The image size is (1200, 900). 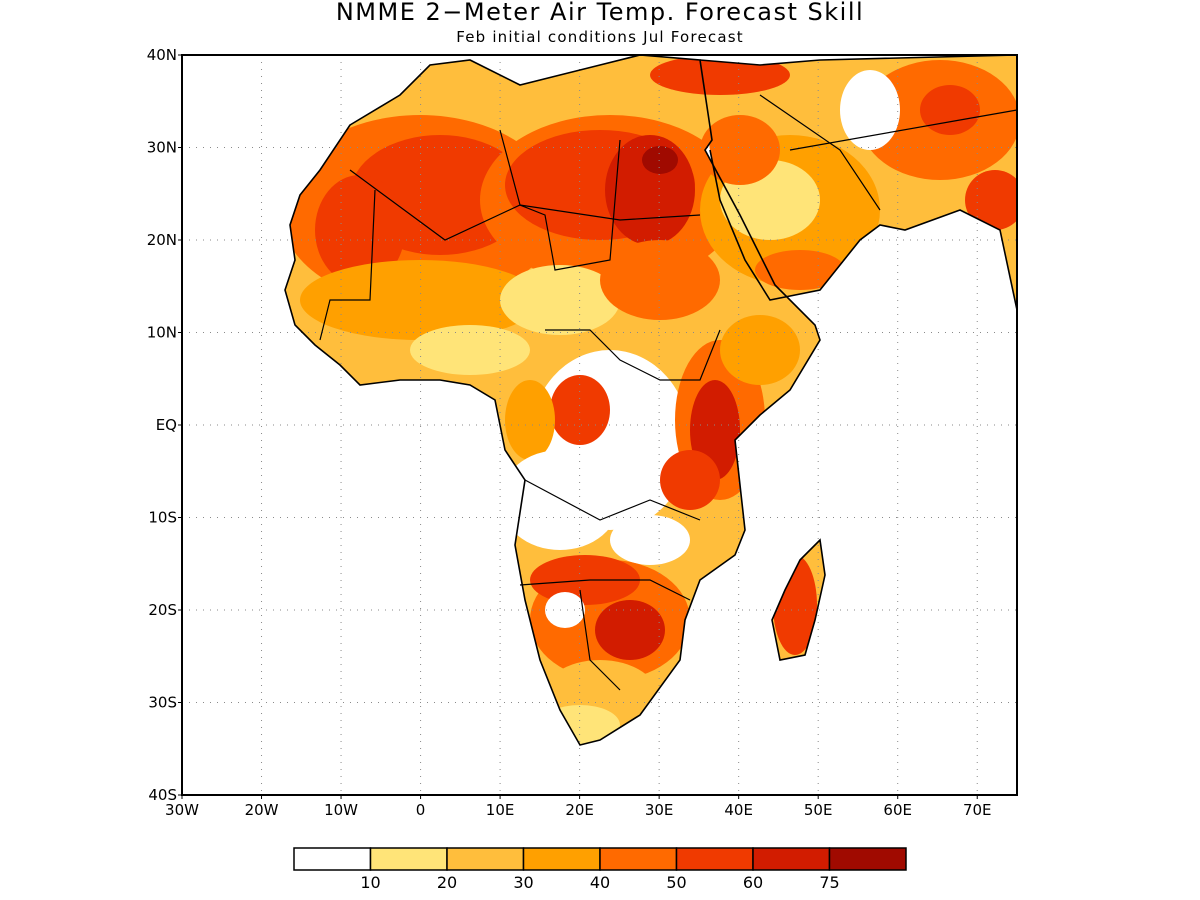 I want to click on colorbar-label: 40, so click(x=600, y=882).